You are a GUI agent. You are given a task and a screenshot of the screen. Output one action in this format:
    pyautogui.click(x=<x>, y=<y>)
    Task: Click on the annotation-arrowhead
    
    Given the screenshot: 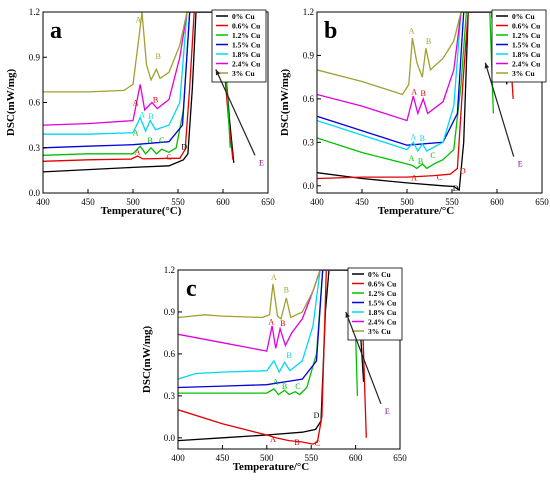 What is the action you would take?
    pyautogui.click(x=218, y=72)
    